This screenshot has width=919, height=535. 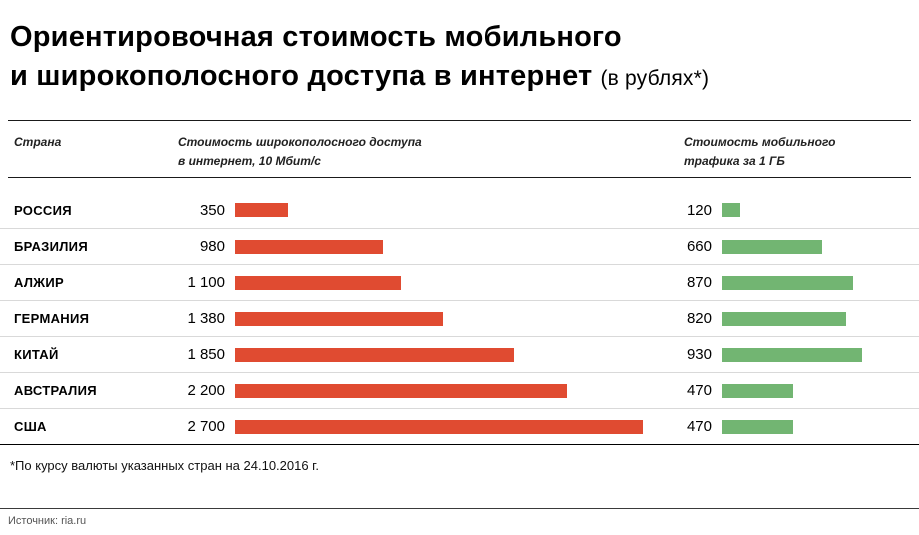 I want to click on source-block: Источник: ria.ru, so click(x=459, y=521).